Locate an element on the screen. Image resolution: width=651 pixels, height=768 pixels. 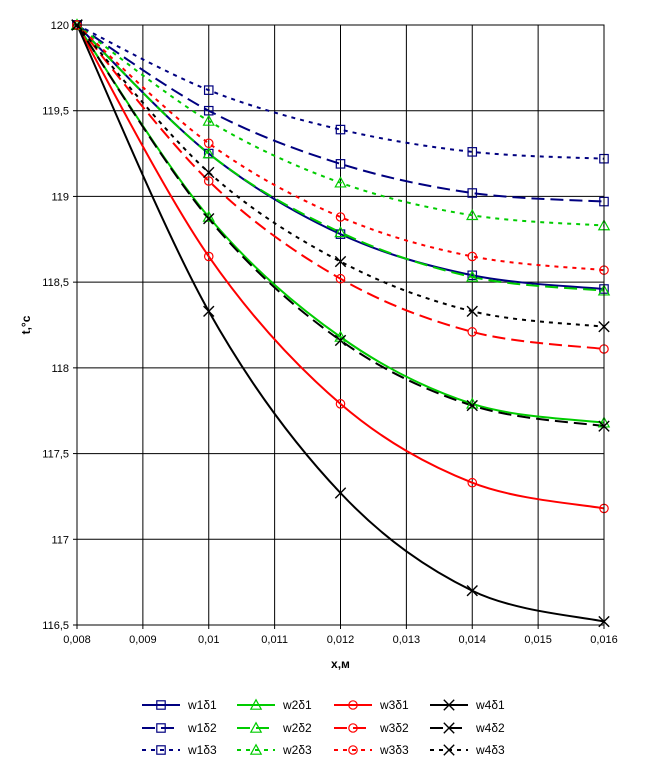
y-tick-label: 117 is located at coordinates (60, 540).